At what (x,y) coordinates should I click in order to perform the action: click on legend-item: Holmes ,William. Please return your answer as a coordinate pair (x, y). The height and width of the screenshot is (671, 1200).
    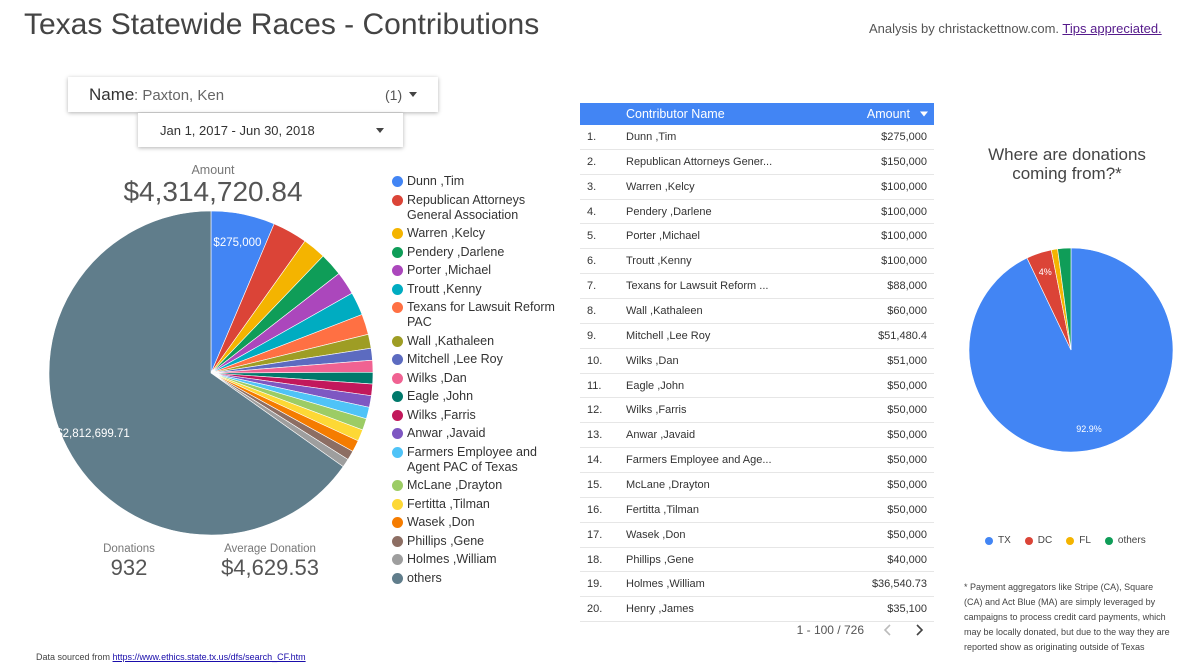
    Looking at the image, I should click on (481, 559).